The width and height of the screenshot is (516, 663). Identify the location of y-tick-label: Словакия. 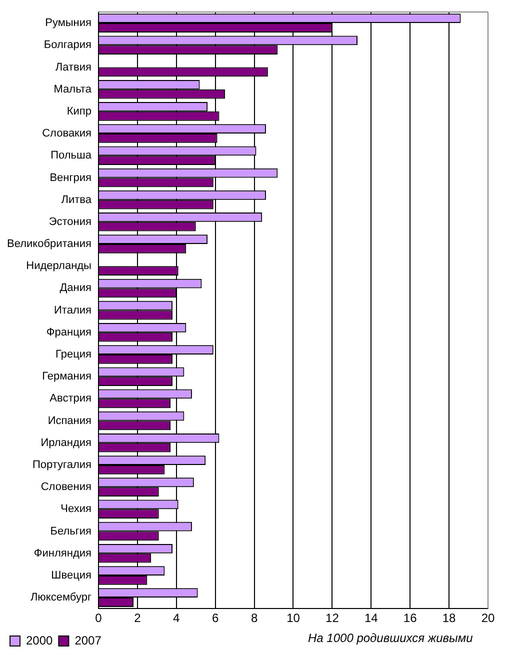
(67, 134).